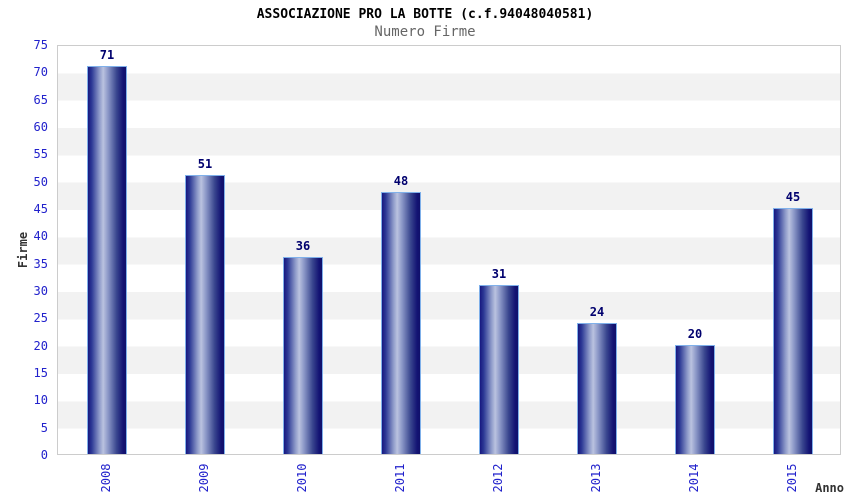 The width and height of the screenshot is (850, 500). Describe the element at coordinates (401, 322) in the screenshot. I see `bar-2011` at that location.